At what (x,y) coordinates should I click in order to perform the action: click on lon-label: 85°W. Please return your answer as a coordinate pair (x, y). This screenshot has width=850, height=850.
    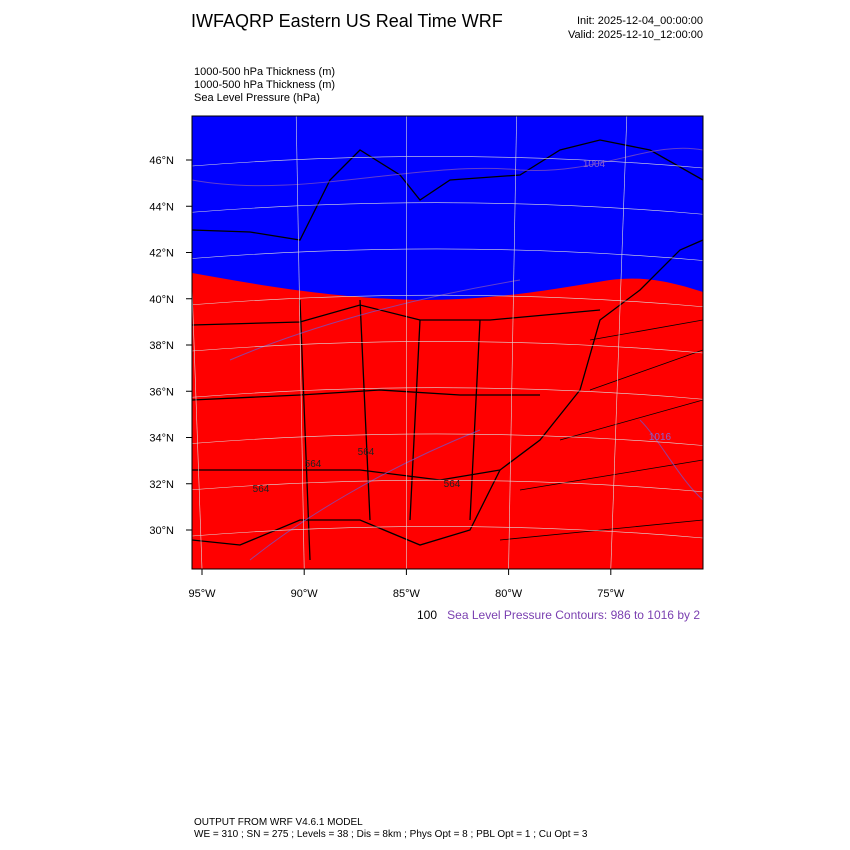
    Looking at the image, I should click on (407, 594).